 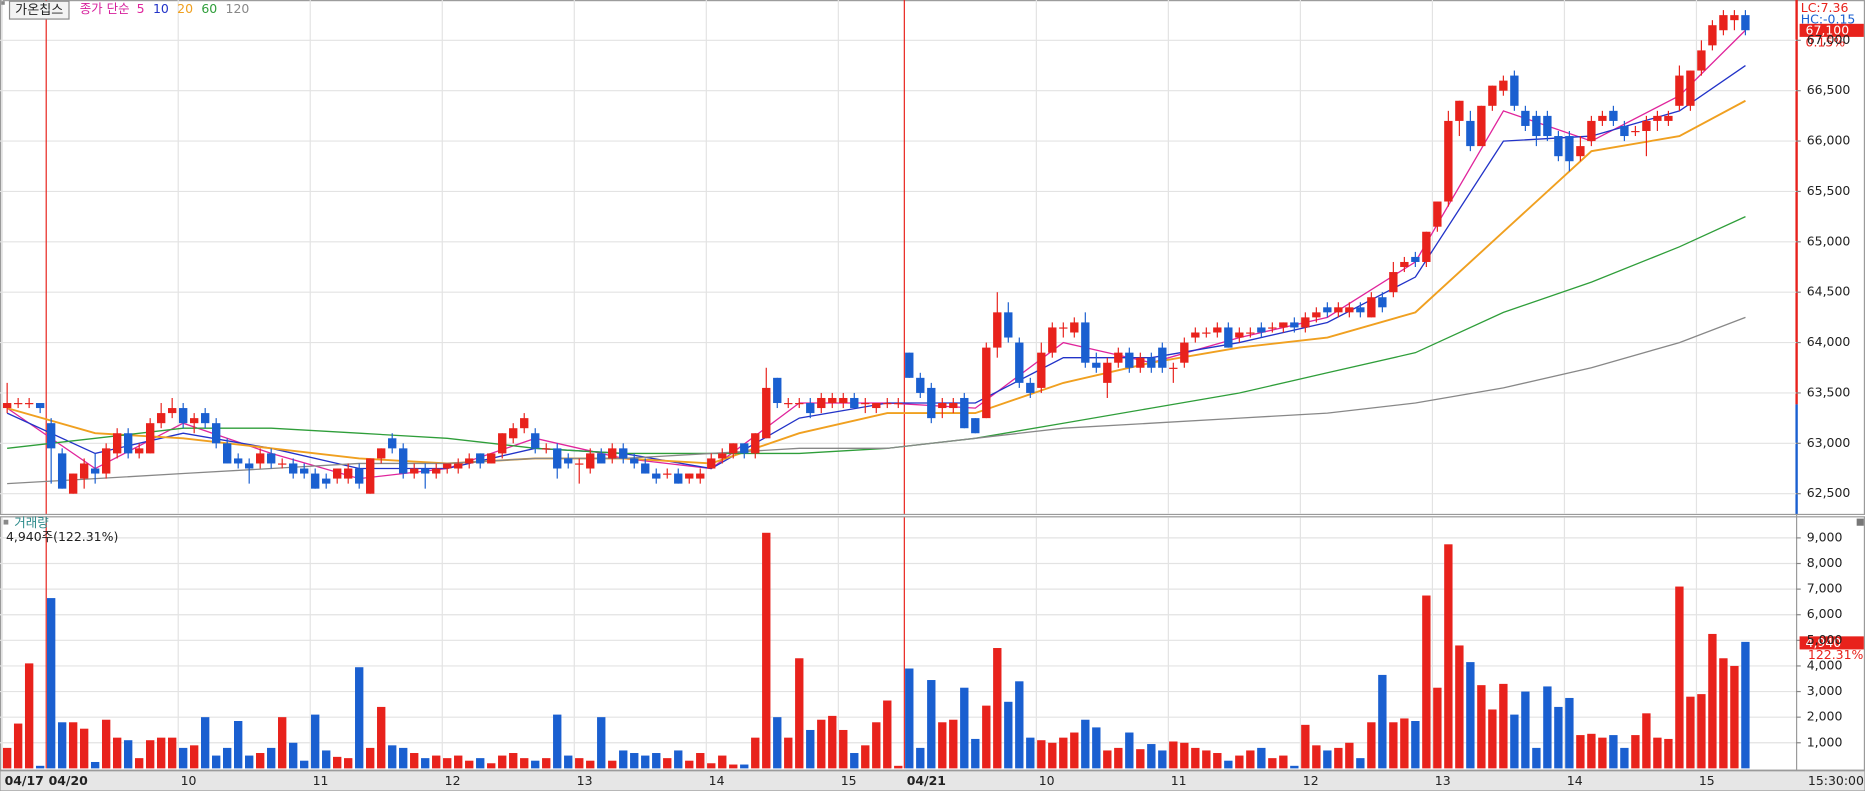 I want to click on x-tick-label: 04/20, so click(x=69, y=780).